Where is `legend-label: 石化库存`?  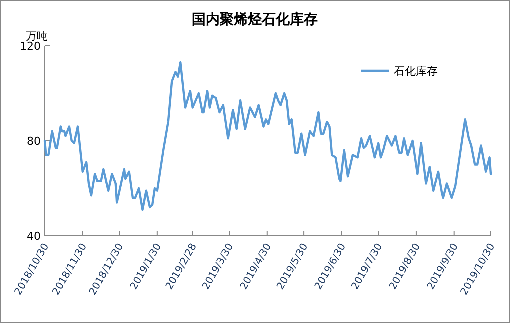
legend-label: 石化库存 is located at coordinates (416, 71).